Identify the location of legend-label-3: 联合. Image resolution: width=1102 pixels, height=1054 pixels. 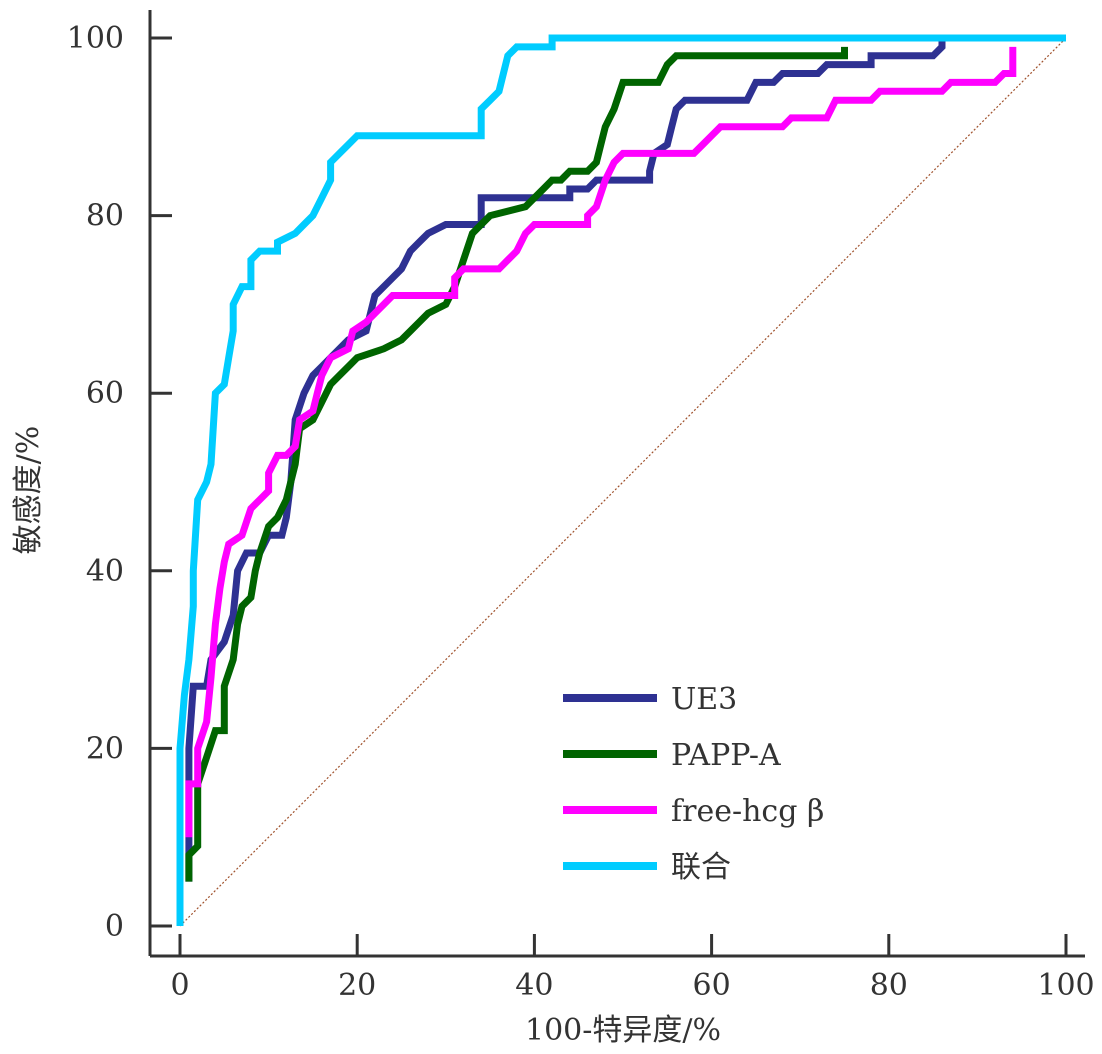
(701, 867).